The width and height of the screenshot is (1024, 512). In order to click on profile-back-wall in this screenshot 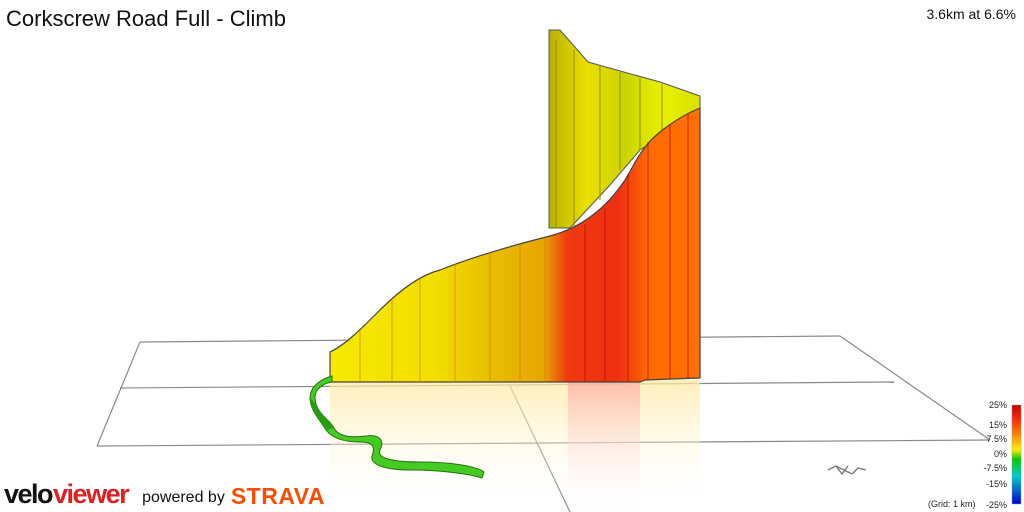, I will do `click(624, 129)`.